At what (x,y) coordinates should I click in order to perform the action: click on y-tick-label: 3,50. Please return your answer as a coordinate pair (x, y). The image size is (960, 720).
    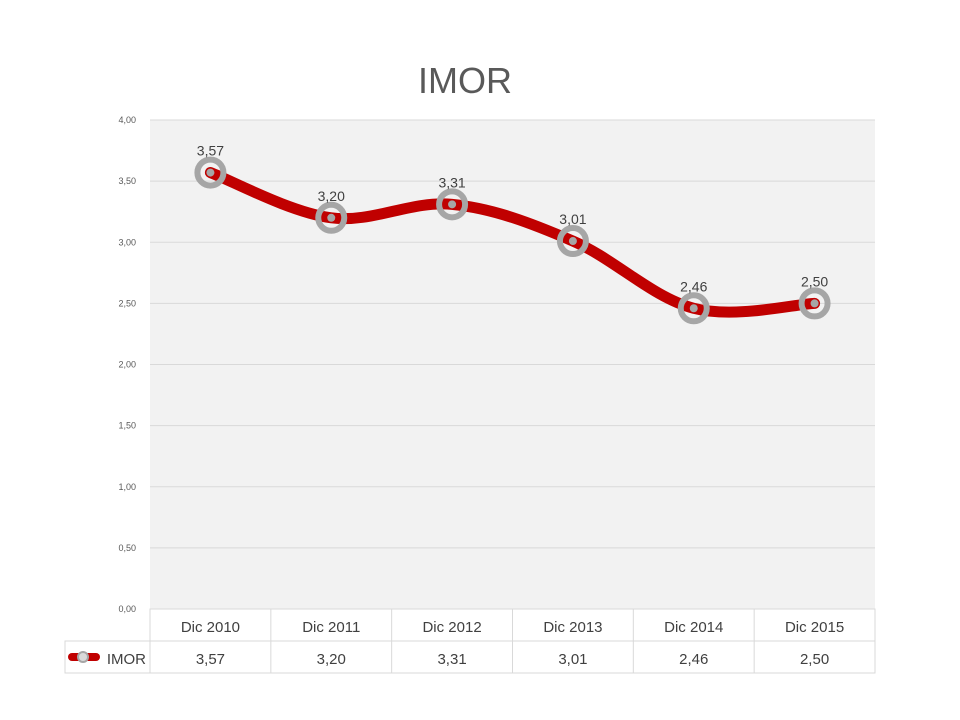
    Looking at the image, I should click on (127, 181).